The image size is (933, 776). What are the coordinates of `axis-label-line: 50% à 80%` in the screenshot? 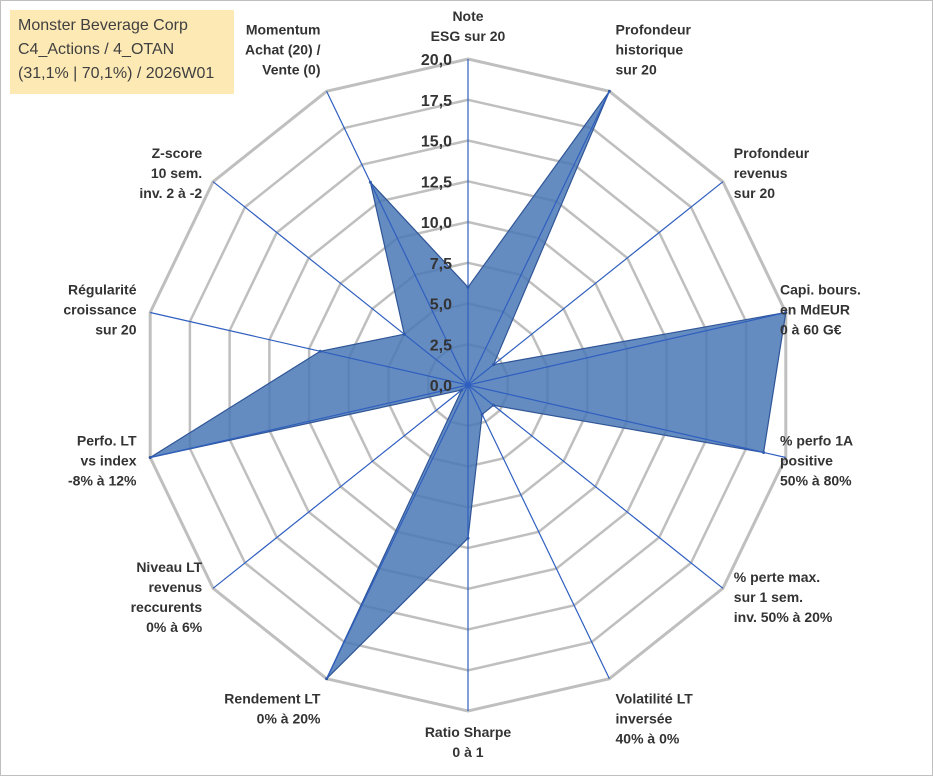 It's located at (816, 481).